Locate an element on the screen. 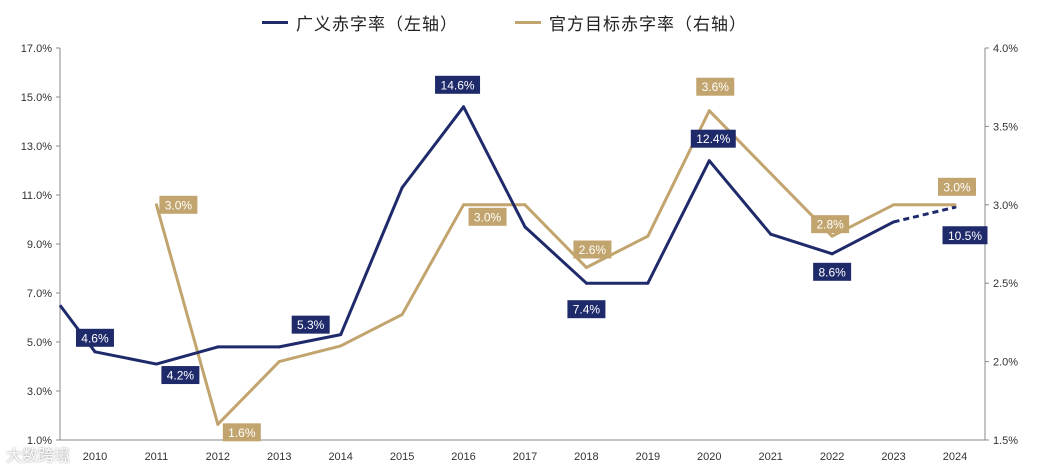  legend-swatch-broad is located at coordinates (275, 22).